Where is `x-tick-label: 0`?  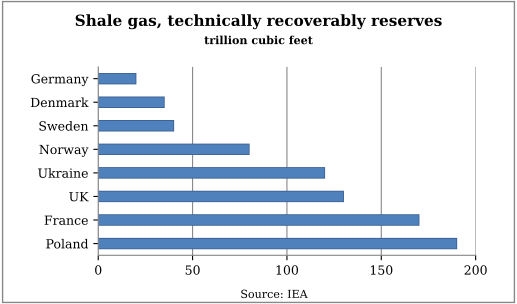
x-tick-label: 0 is located at coordinates (98, 270).